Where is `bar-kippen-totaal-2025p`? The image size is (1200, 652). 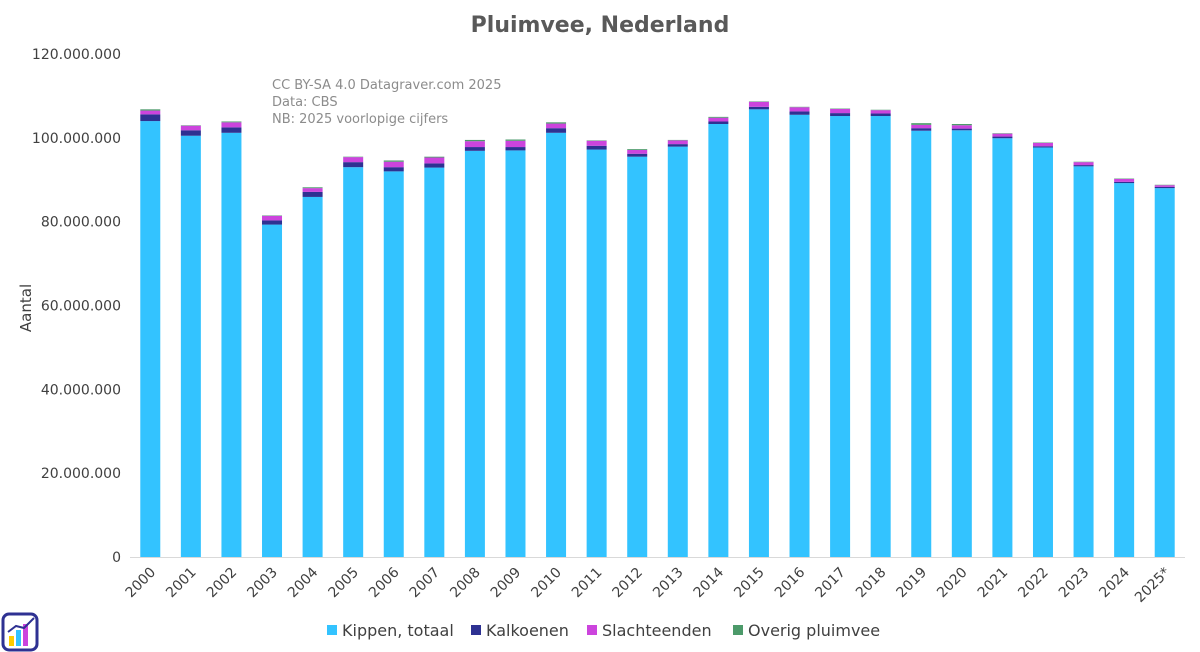 bar-kippen-totaal-2025p is located at coordinates (1164, 372).